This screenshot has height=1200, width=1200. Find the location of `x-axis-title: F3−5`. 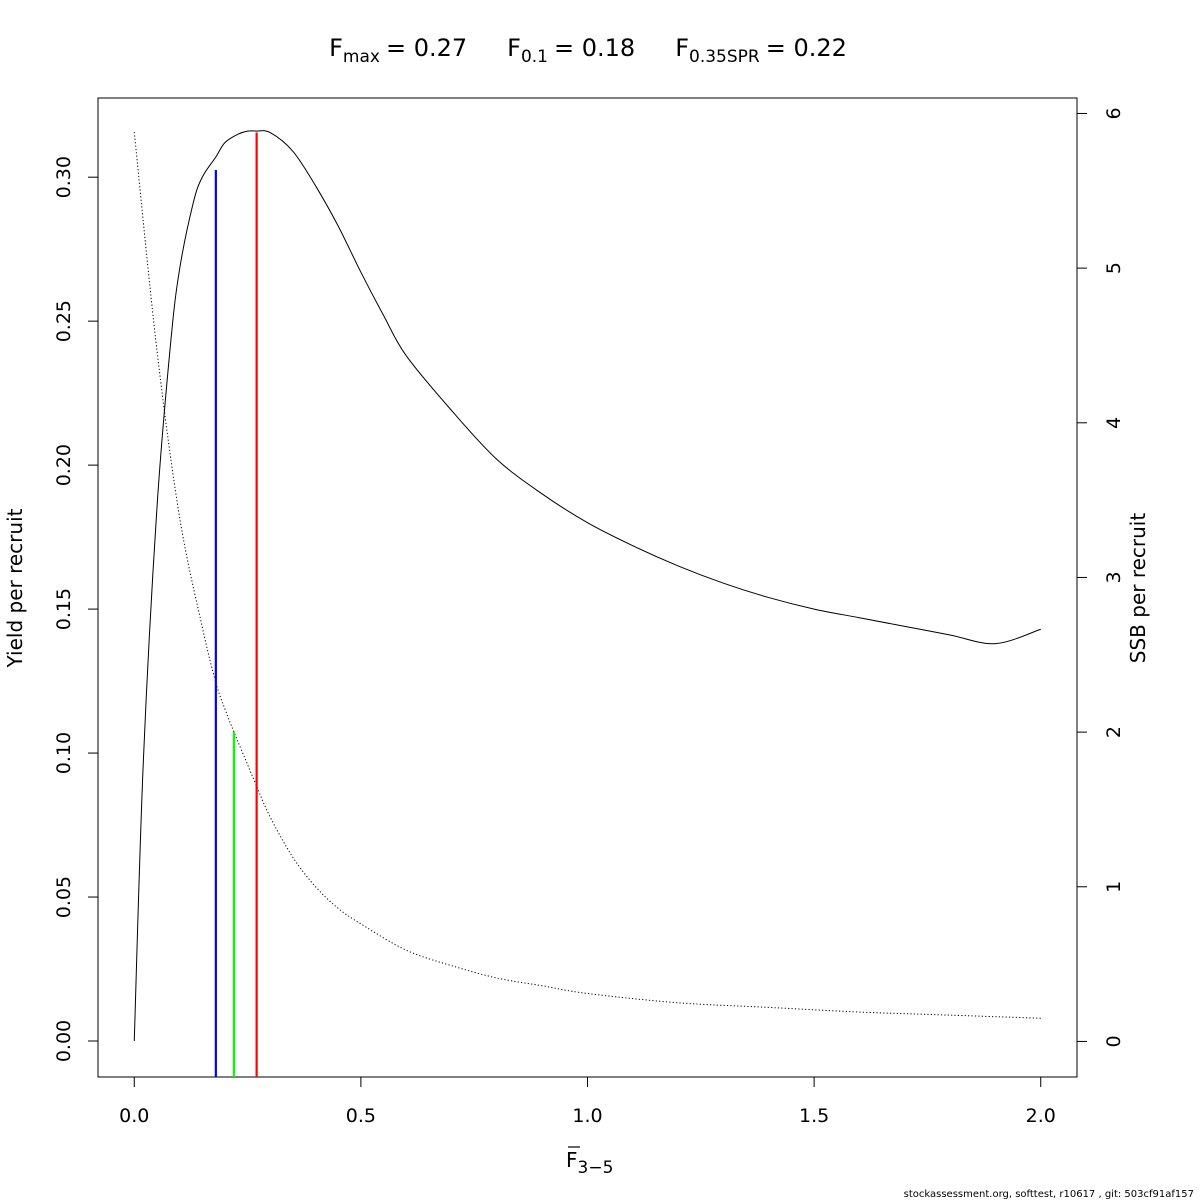

x-axis-title: F3−5 is located at coordinates (589, 1162).